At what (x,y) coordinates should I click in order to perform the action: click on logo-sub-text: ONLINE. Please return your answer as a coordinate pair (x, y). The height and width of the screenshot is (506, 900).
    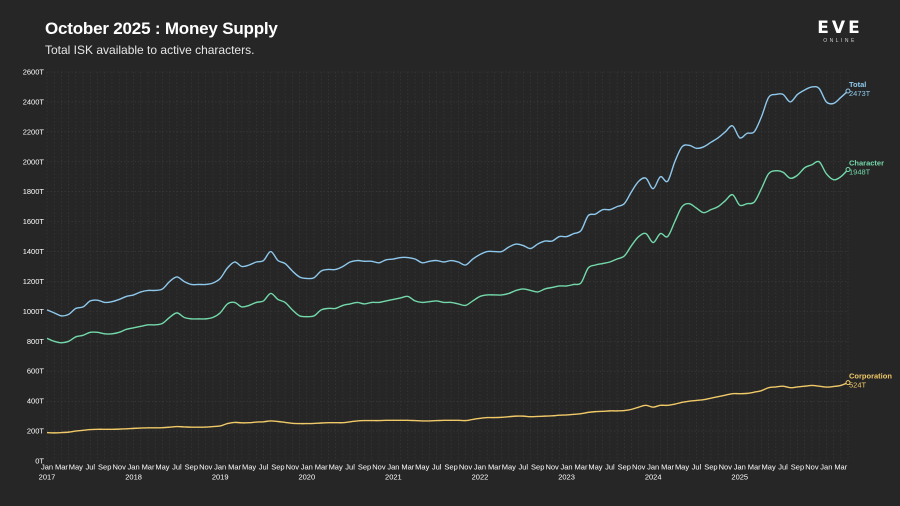
    Looking at the image, I should click on (840, 41).